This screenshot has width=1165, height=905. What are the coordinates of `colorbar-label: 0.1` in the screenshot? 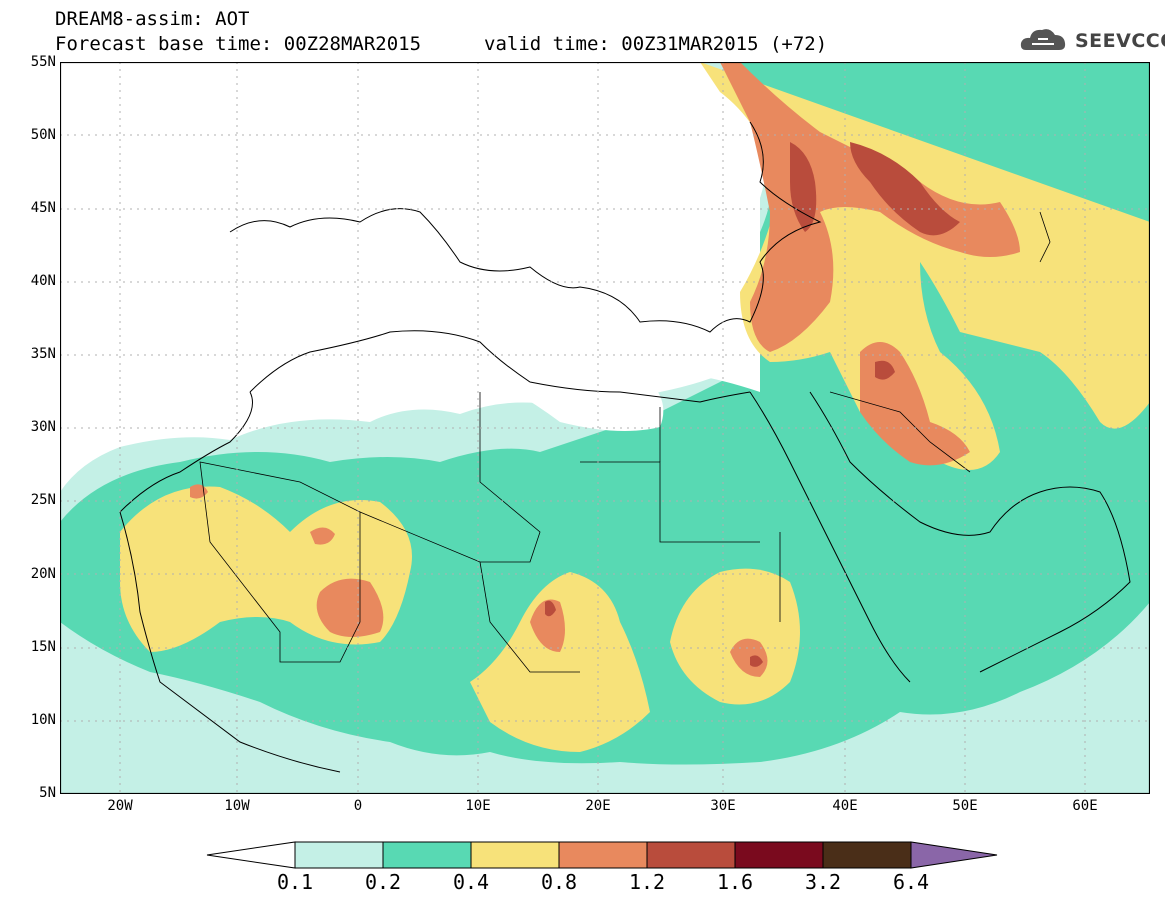 It's located at (295, 882).